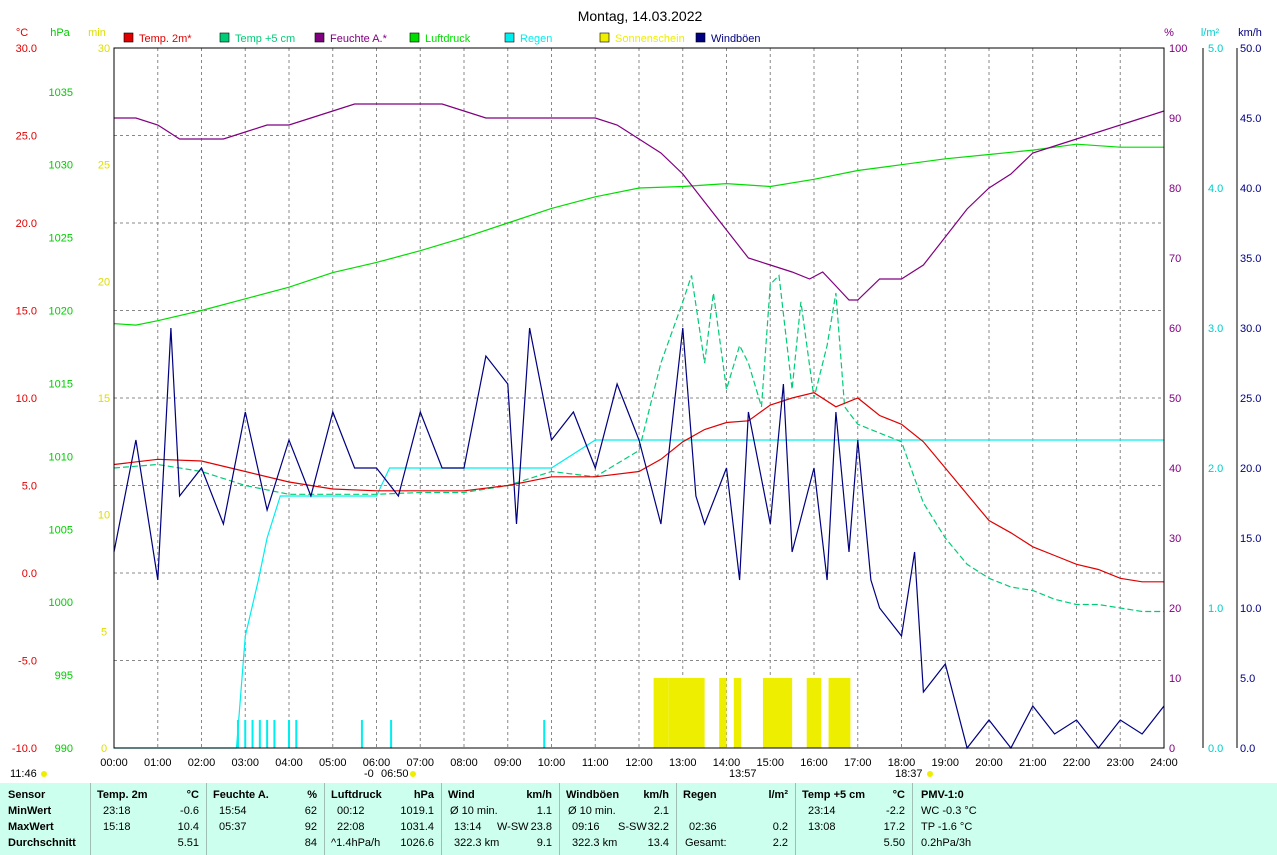 Image resolution: width=1277 pixels, height=855 pixels. Describe the element at coordinates (351, 811) in the screenshot. I see `pressure-min-time: 00:12` at that location.